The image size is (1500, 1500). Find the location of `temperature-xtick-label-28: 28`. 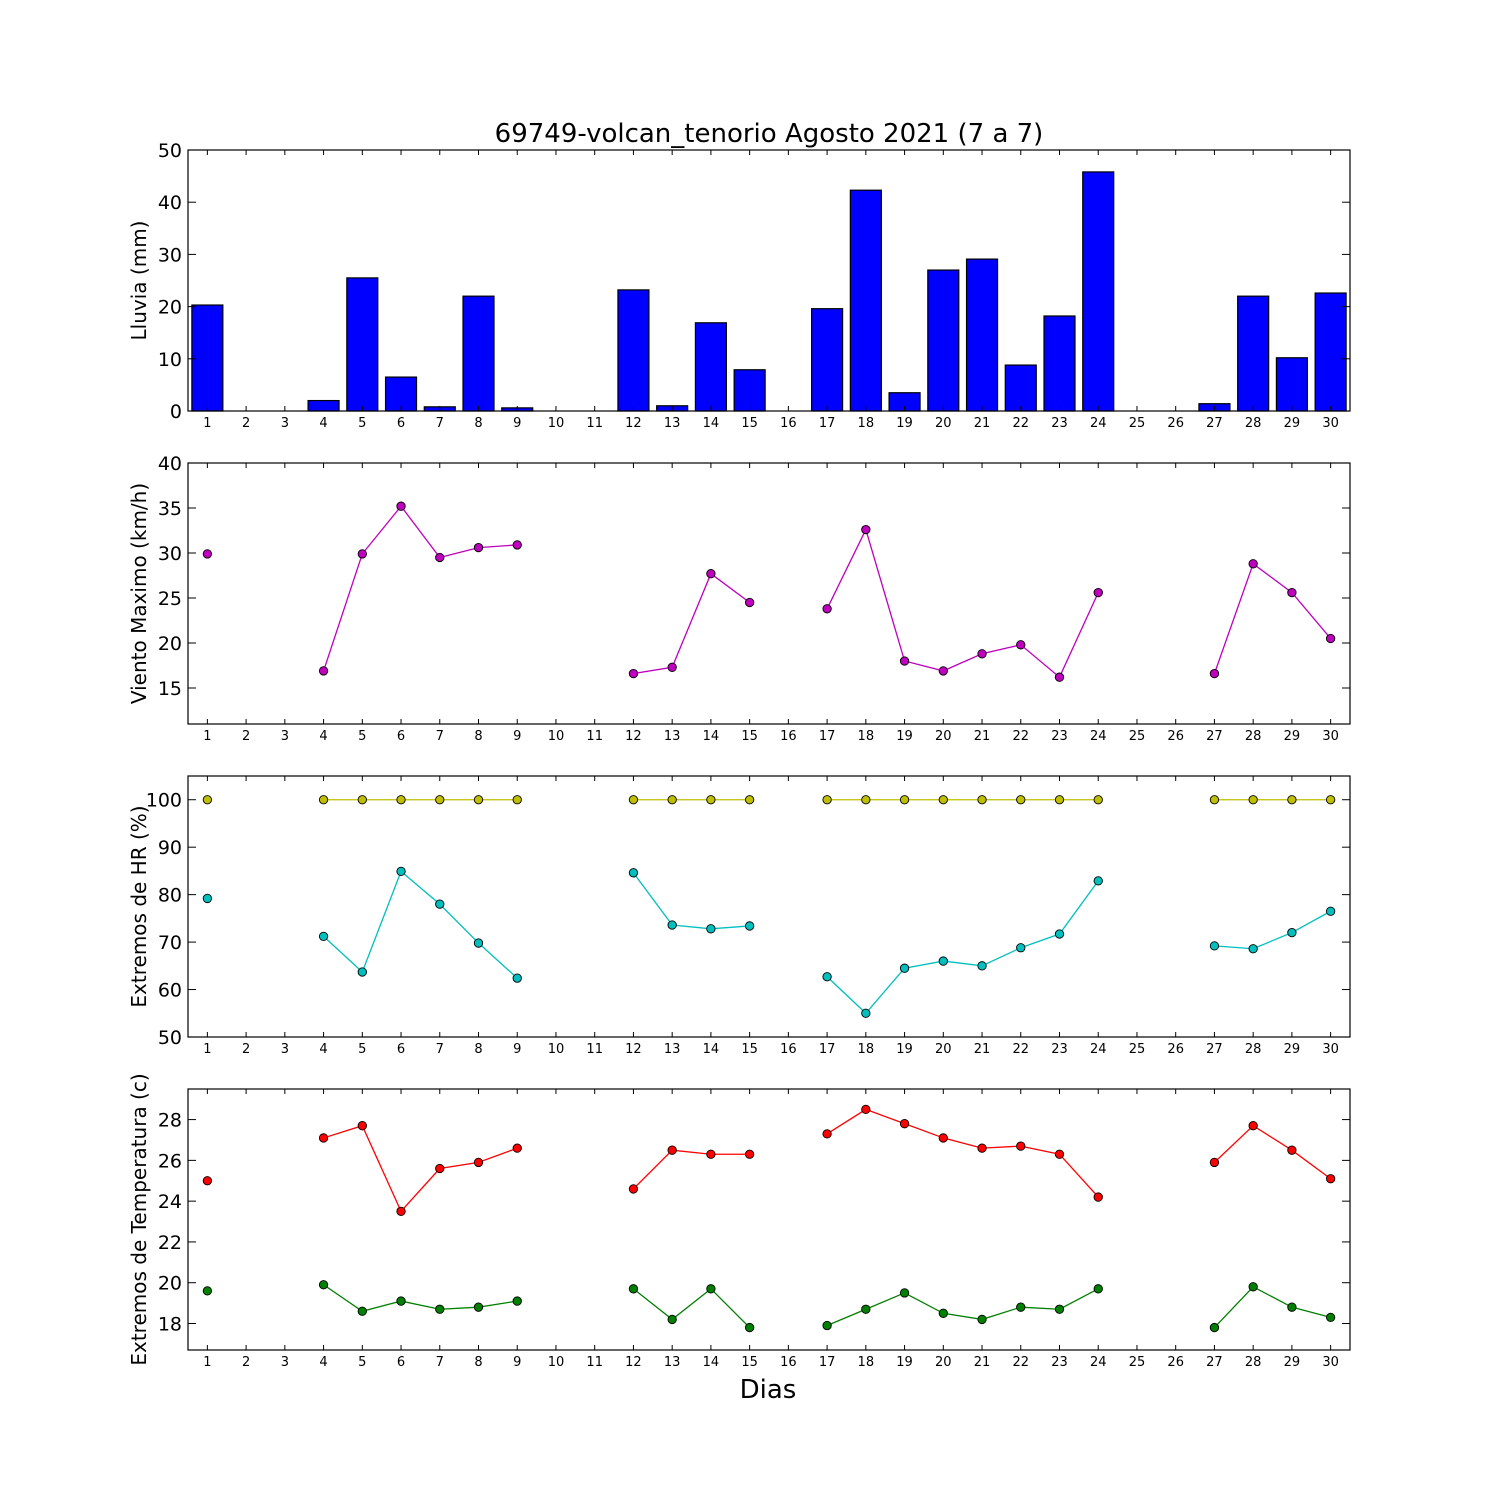

temperature-xtick-label-28: 28 is located at coordinates (1253, 1362).